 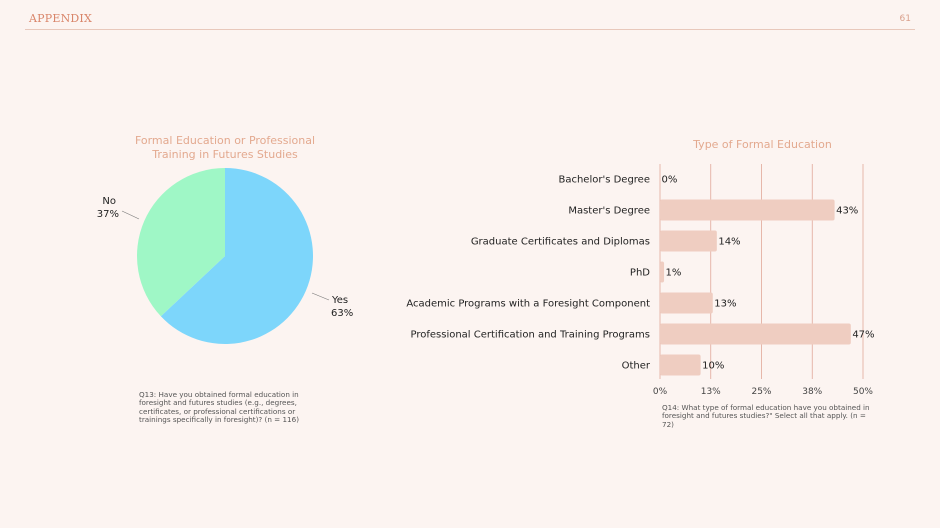 What do you see at coordinates (60, 18) in the screenshot?
I see `section-title: APPENDIX` at bounding box center [60, 18].